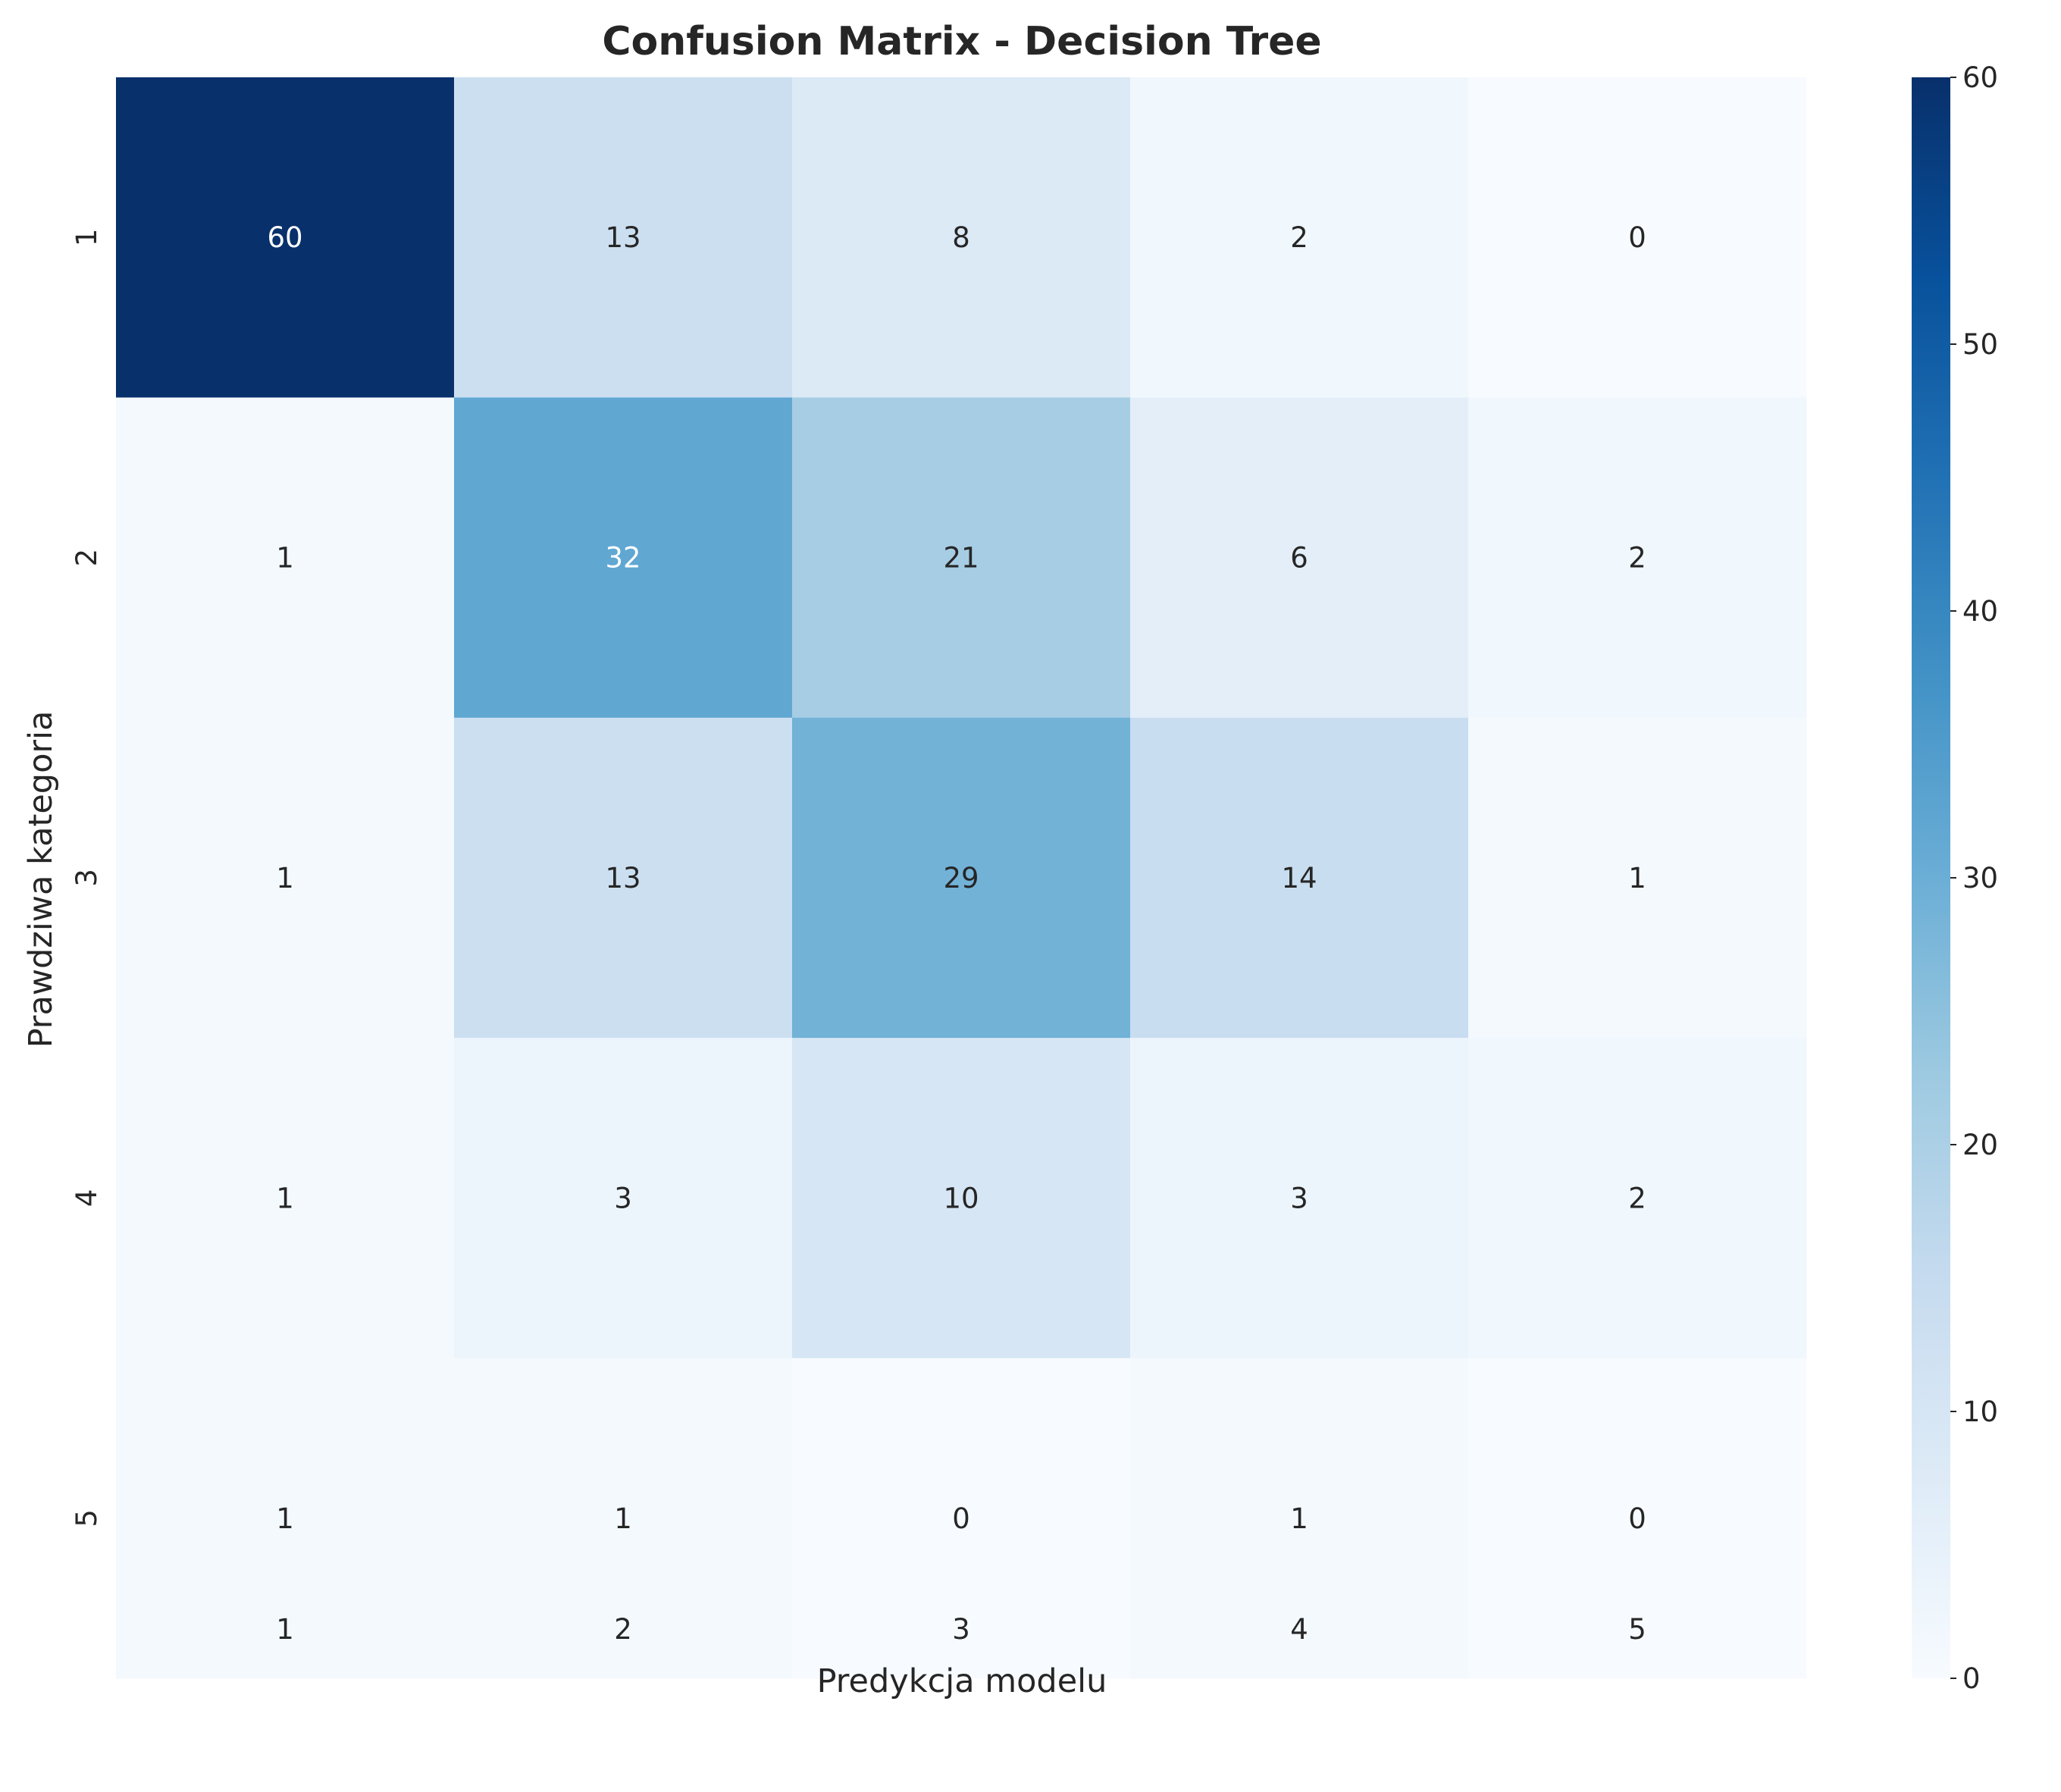 Image resolution: width=2061 pixels, height=1792 pixels. I want to click on cell-value-r2-c3: 21, so click(961, 558).